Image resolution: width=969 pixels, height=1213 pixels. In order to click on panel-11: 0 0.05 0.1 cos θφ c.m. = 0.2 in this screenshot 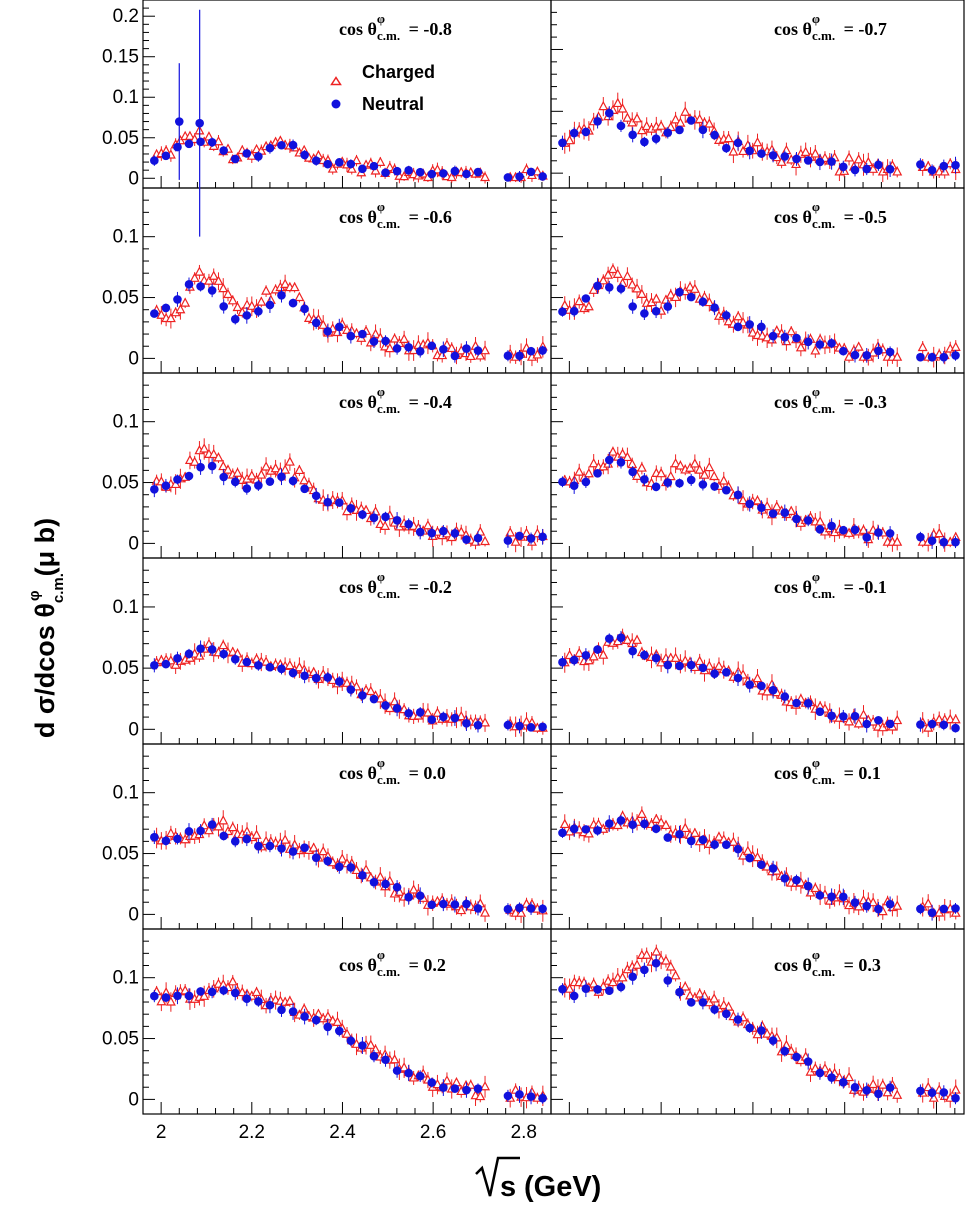, I will do `click(327, 1021)`.